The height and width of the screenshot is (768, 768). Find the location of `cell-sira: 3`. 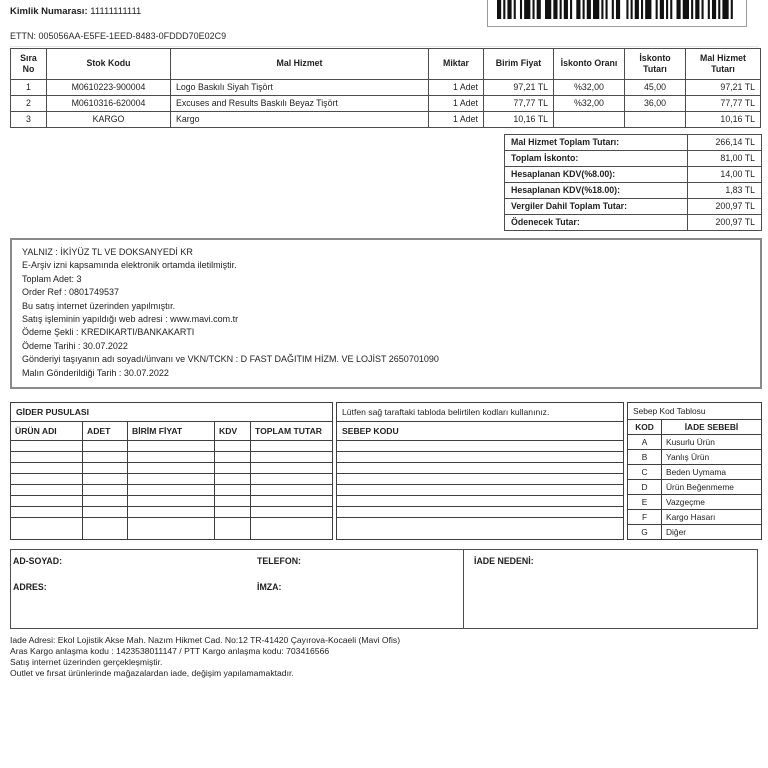

cell-sira: 3 is located at coordinates (28, 119).